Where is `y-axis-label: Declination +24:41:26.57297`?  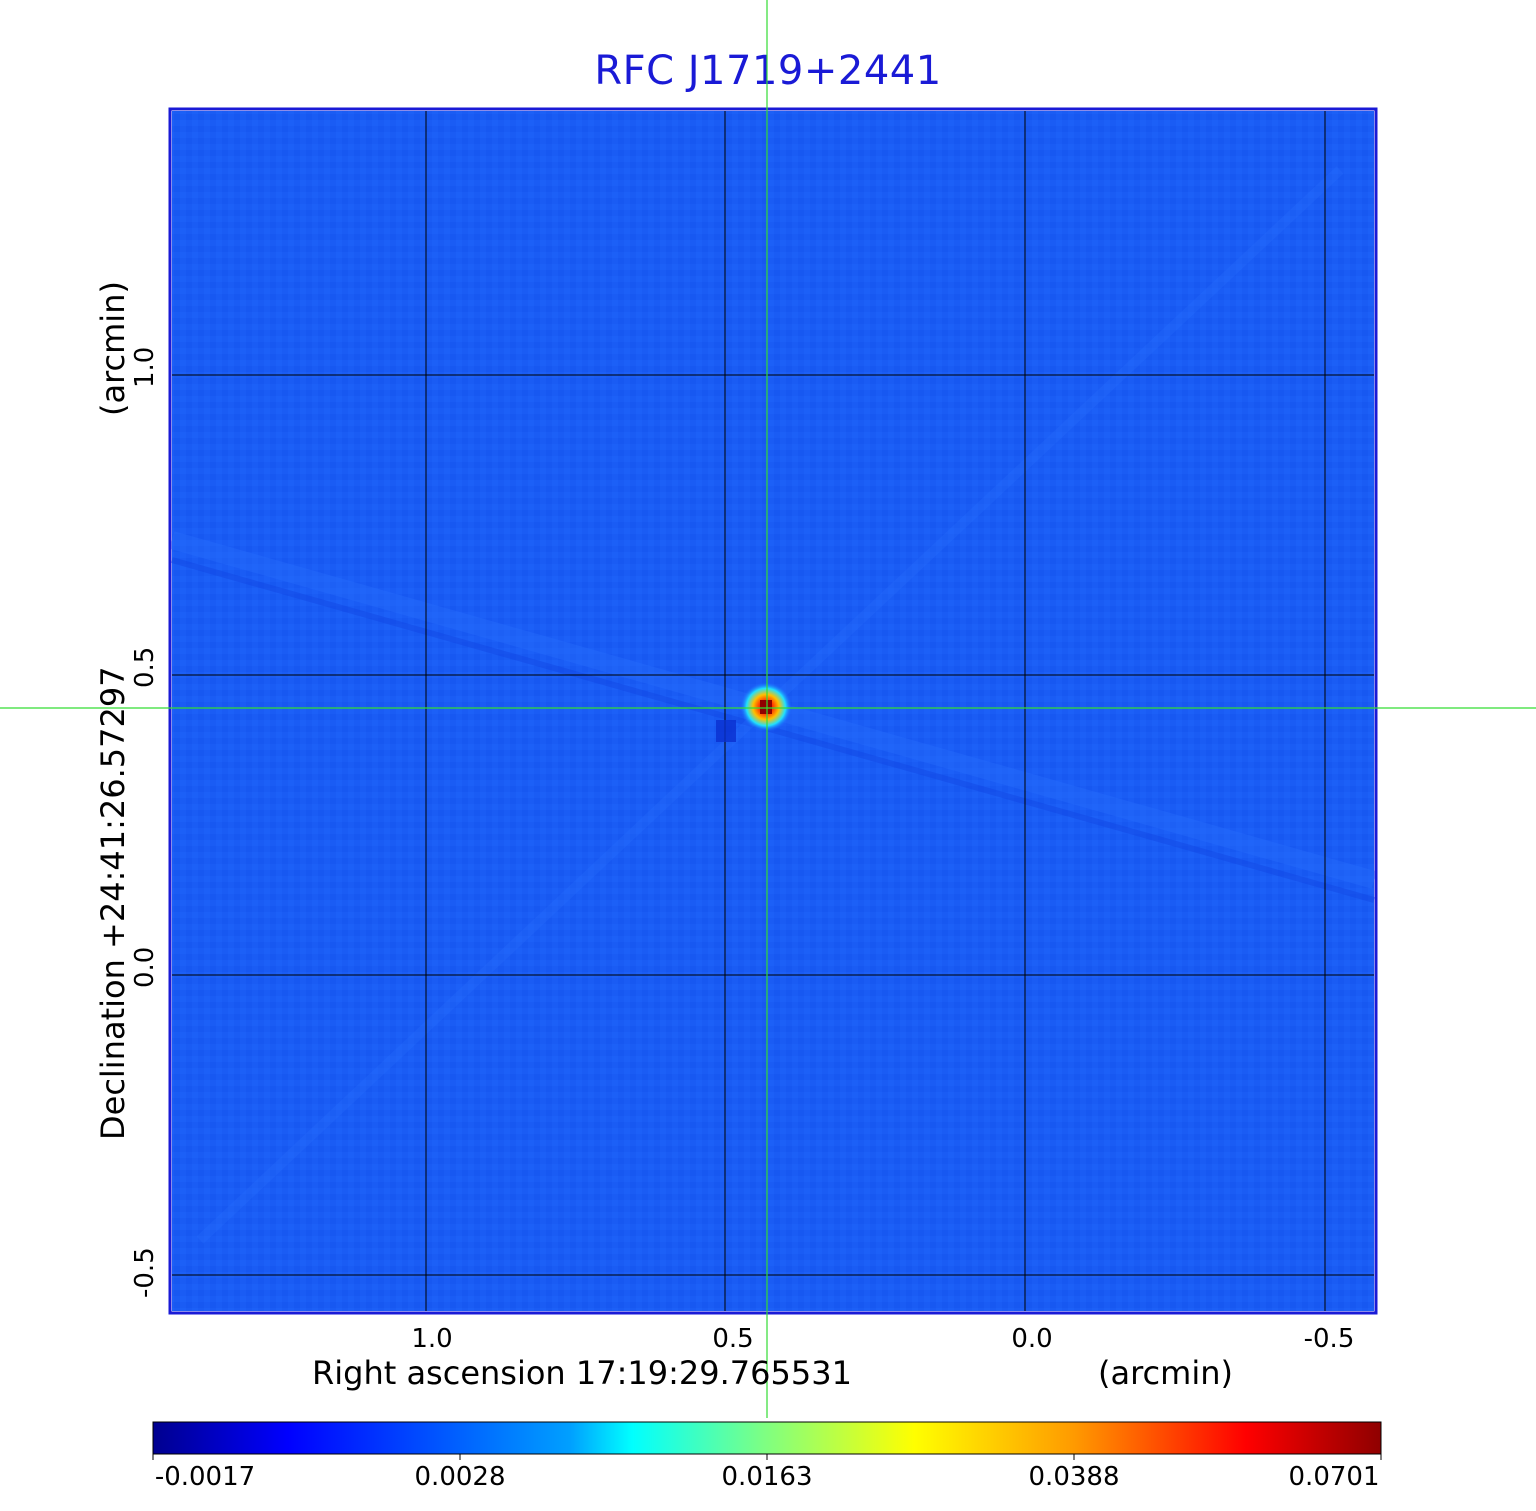
y-axis-label: Declination +24:41:26.57297 is located at coordinates (113, 903).